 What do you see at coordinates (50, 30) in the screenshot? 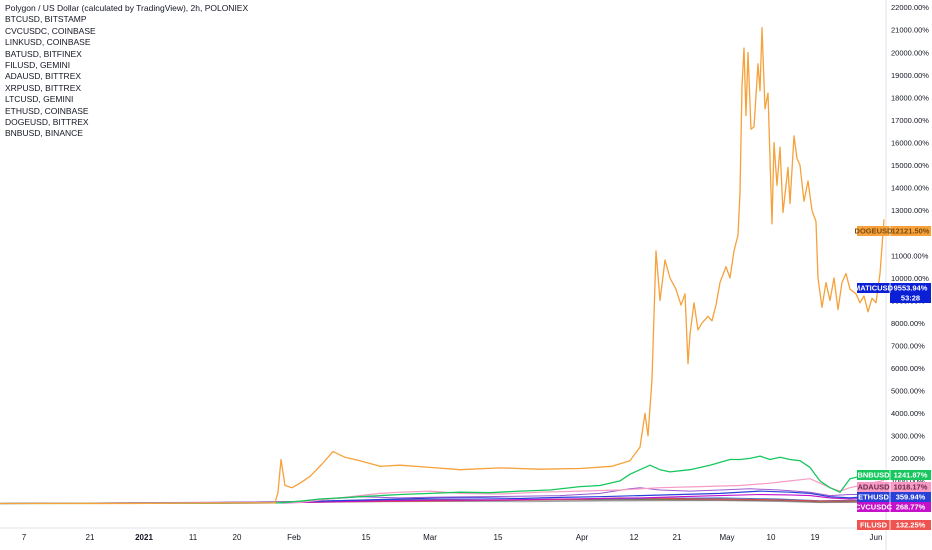
I see `legend-item: CVCUSDC, COINBASE` at bounding box center [50, 30].